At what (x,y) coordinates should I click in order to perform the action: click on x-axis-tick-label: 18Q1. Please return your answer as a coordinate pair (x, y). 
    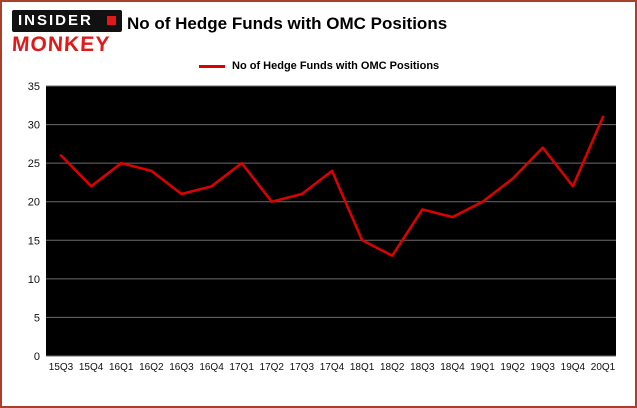
    Looking at the image, I should click on (362, 367).